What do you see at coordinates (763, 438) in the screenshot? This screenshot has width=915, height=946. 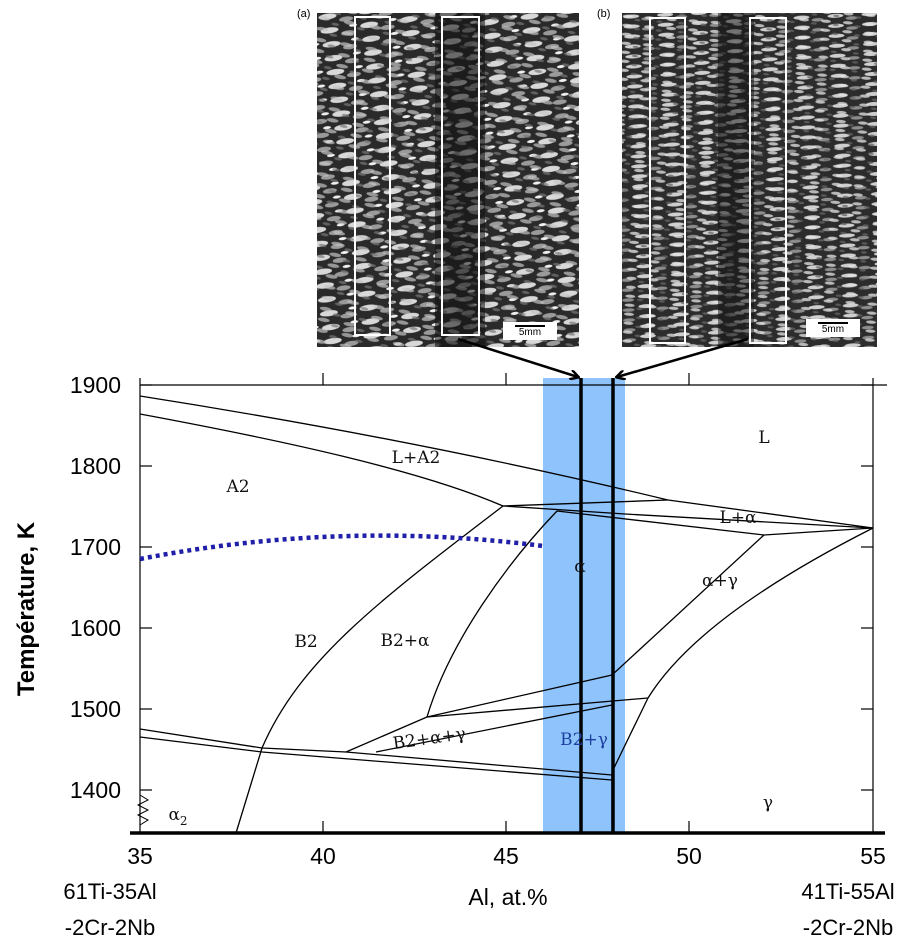 I see `region-label-L: L` at bounding box center [763, 438].